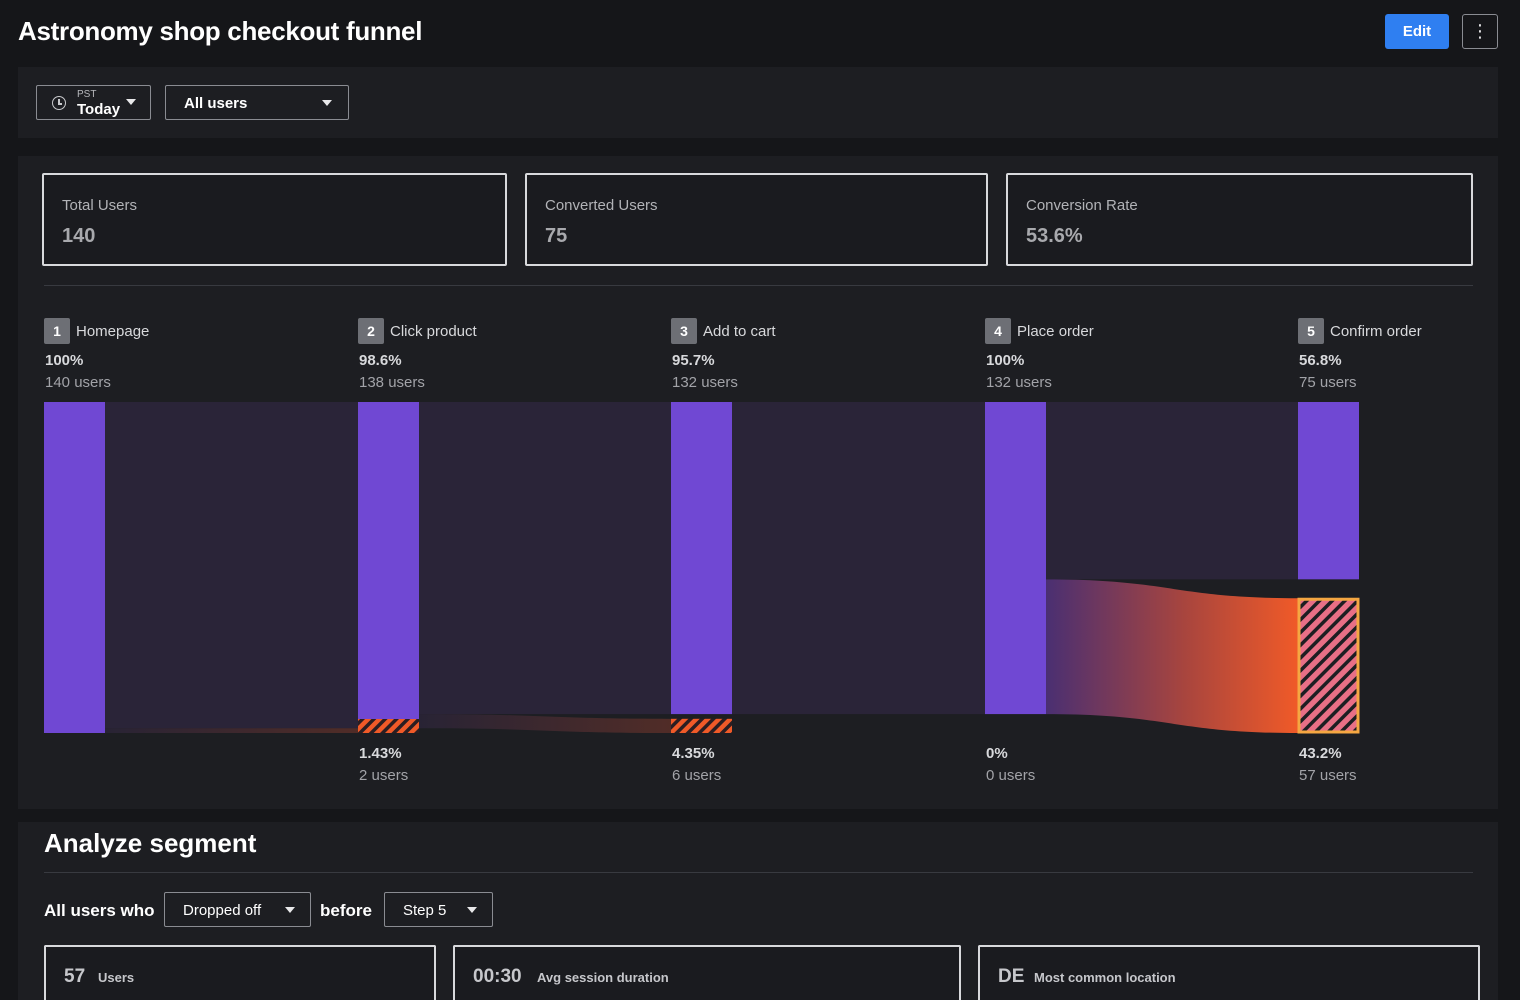 This screenshot has height=1000, width=1520. What do you see at coordinates (346, 910) in the screenshot?
I see `segment-connector: before` at bounding box center [346, 910].